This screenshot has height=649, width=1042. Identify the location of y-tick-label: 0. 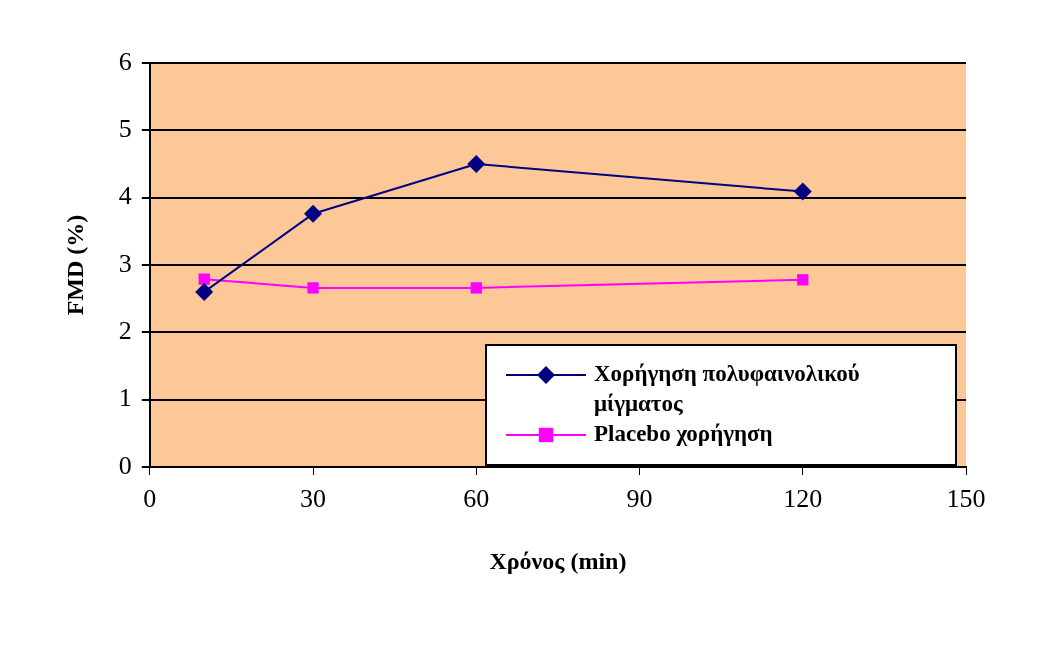
(125, 465).